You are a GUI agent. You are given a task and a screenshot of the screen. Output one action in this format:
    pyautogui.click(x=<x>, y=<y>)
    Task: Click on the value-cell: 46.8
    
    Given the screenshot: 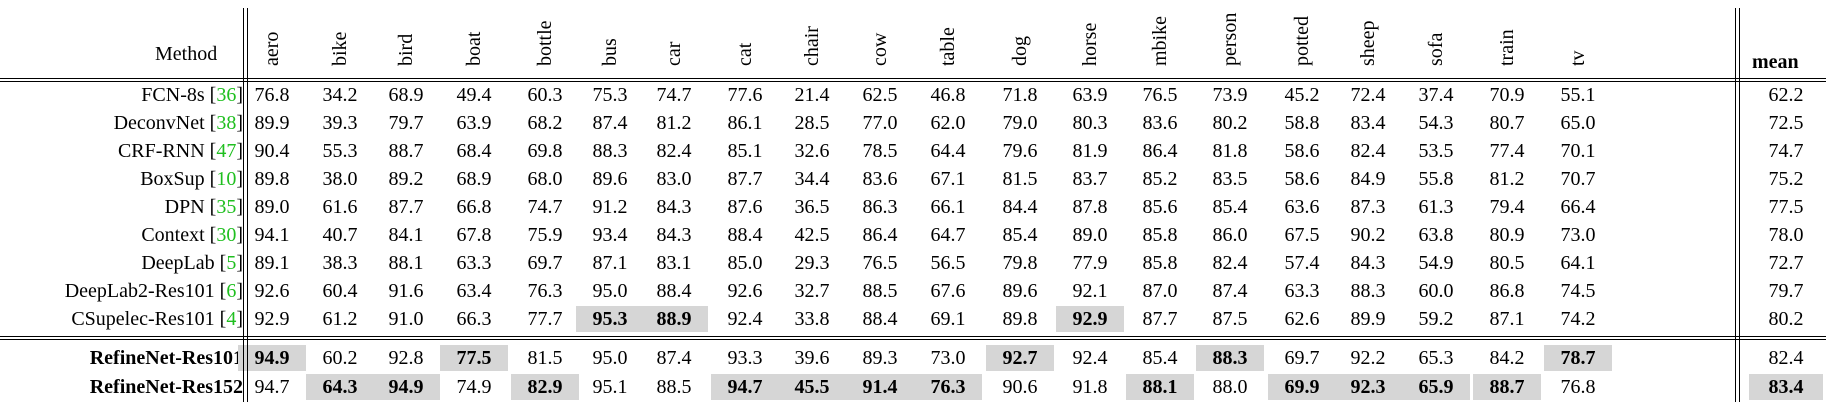 What is the action you would take?
    pyautogui.click(x=948, y=95)
    